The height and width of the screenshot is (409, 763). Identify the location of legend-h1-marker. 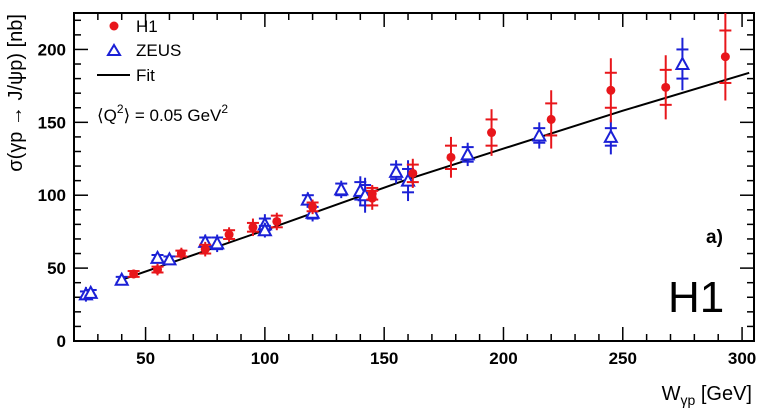
(114, 26).